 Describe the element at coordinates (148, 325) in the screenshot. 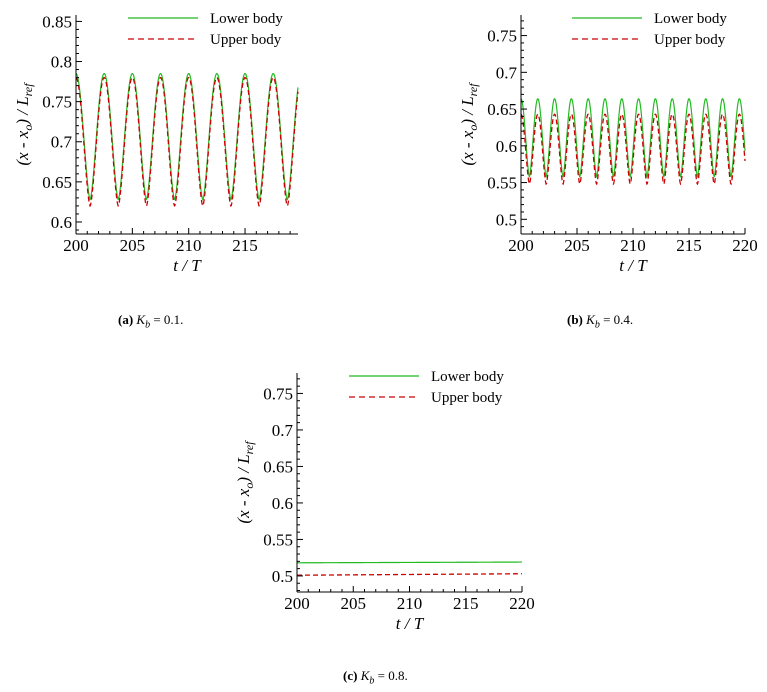

I see `caption-a-sub: b` at that location.